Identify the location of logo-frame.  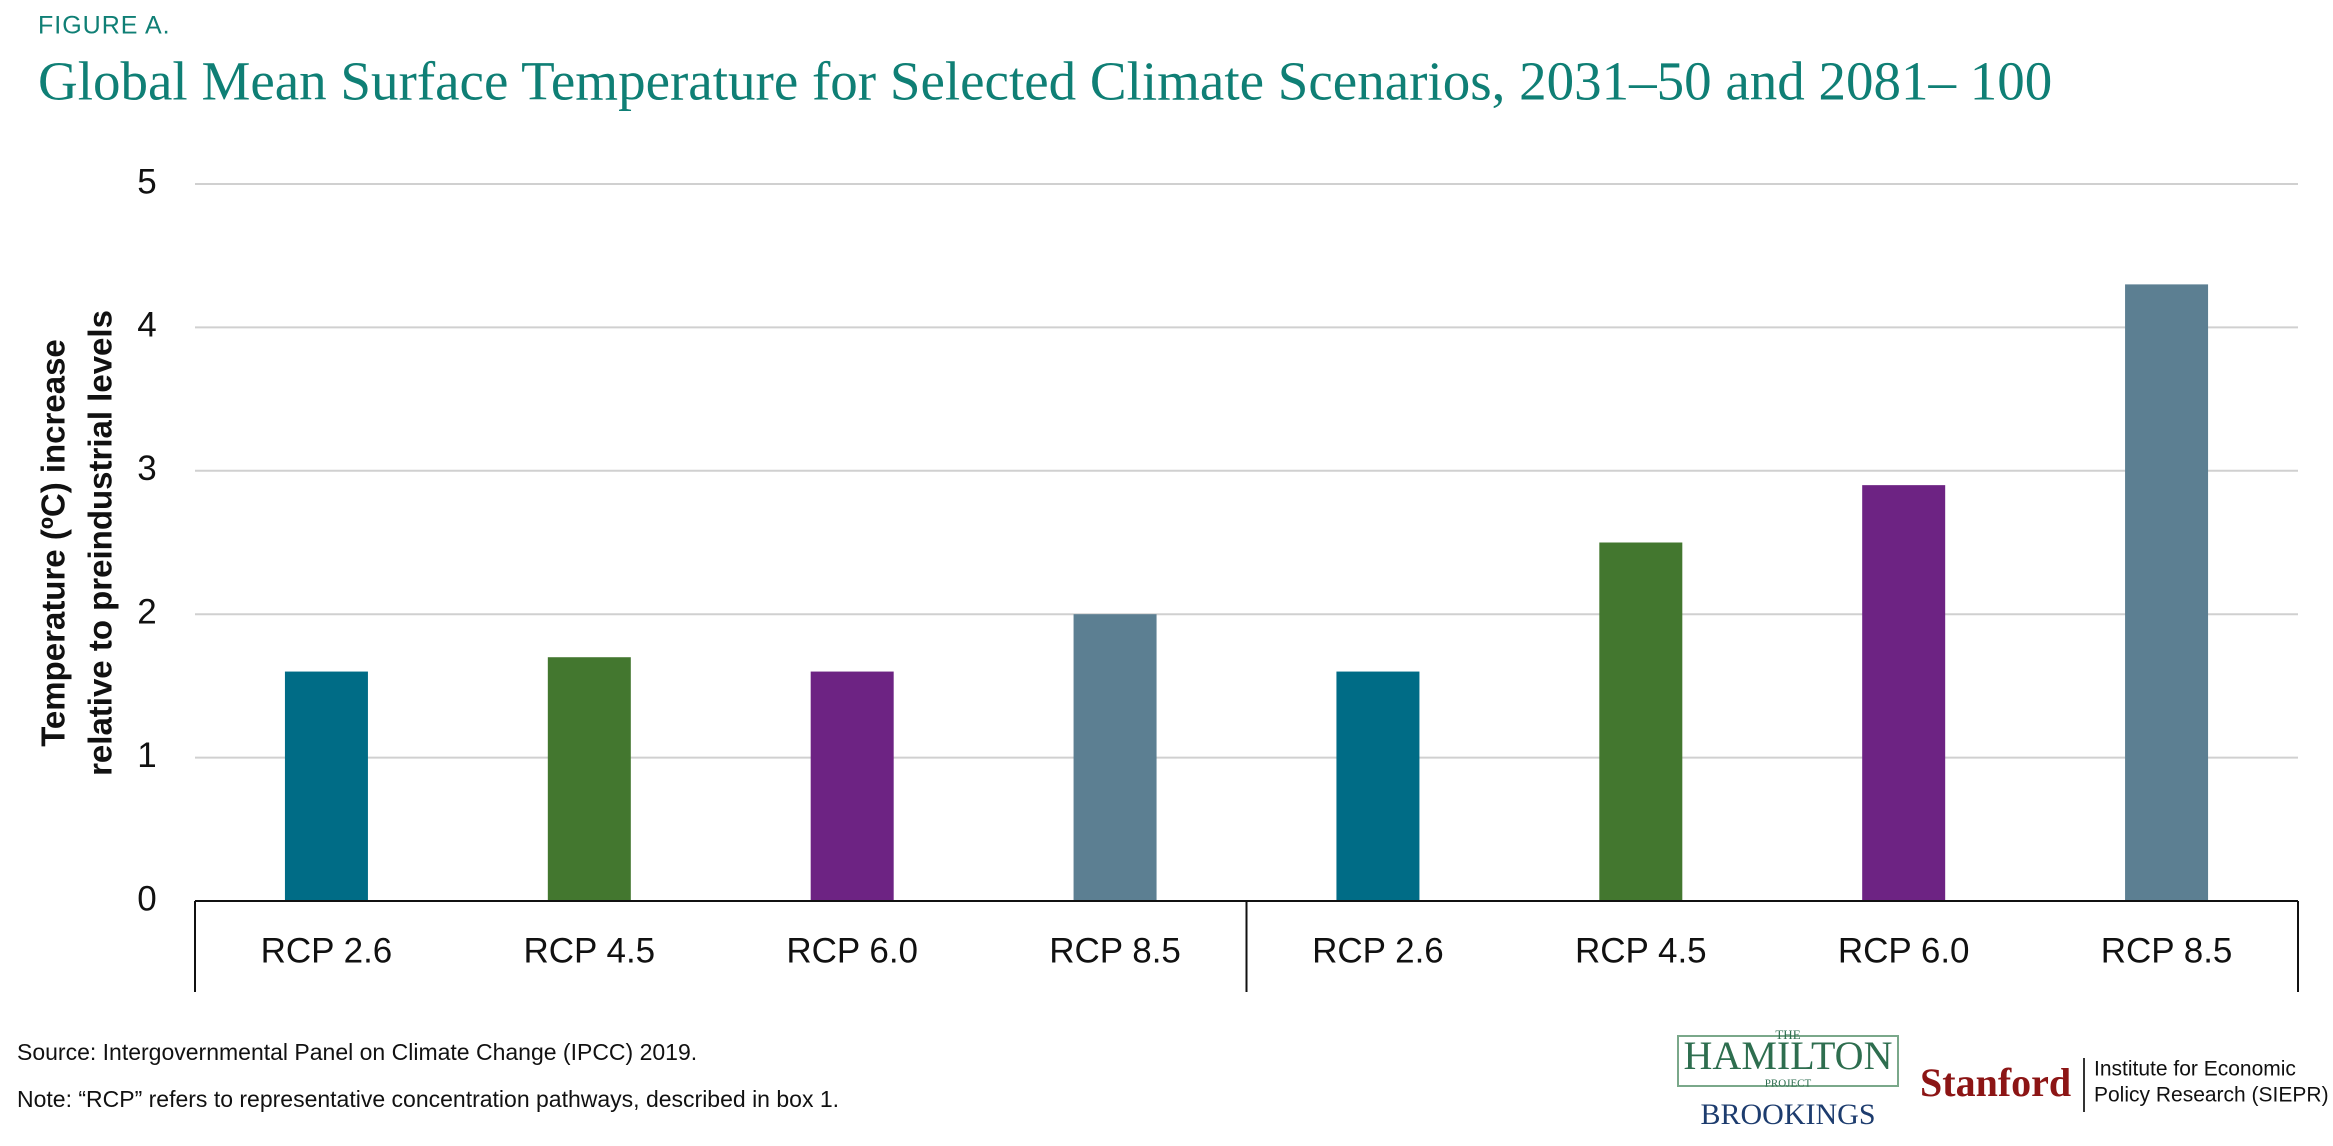
(1788, 1061).